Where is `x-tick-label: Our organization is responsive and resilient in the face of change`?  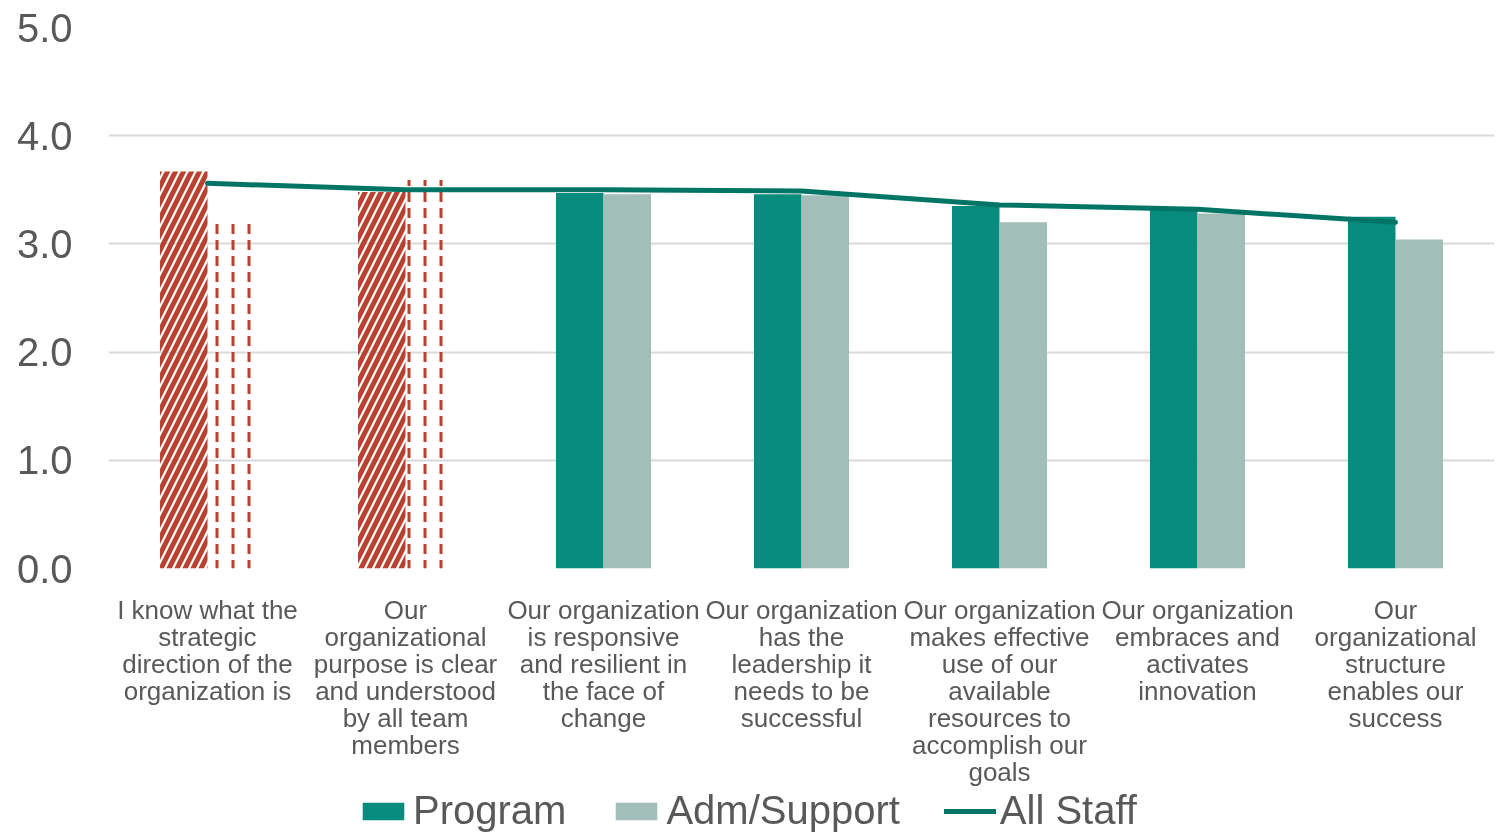
x-tick-label: Our organization is responsive and resilient in the face of change is located at coordinates (603, 663).